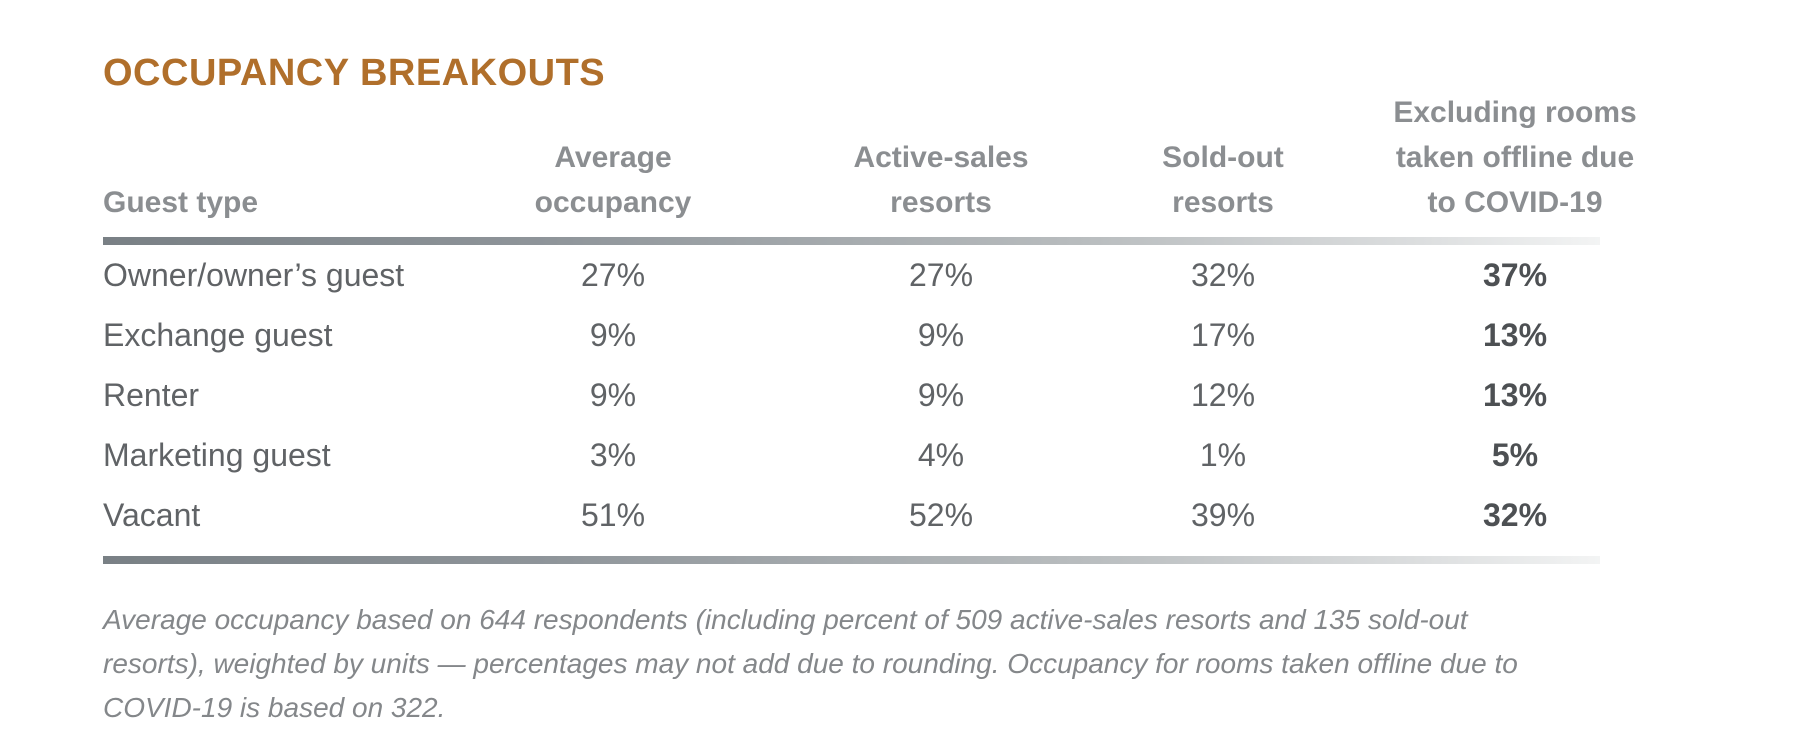 This screenshot has height=750, width=1800. What do you see at coordinates (851, 241) in the screenshot?
I see `header-divider-rule` at bounding box center [851, 241].